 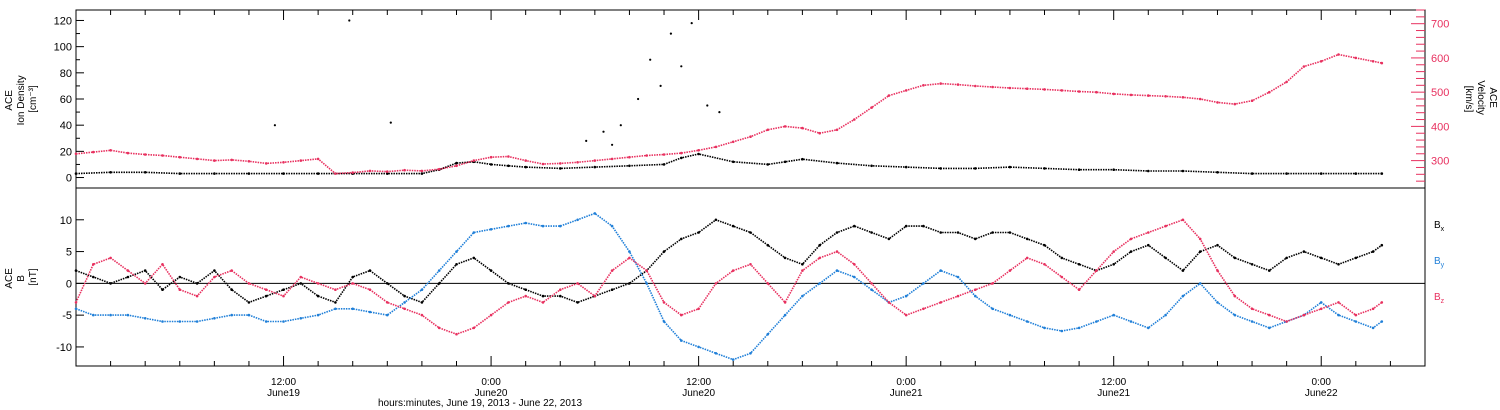 What do you see at coordinates (63, 21) in the screenshot?
I see `density-tick-label: 120` at bounding box center [63, 21].